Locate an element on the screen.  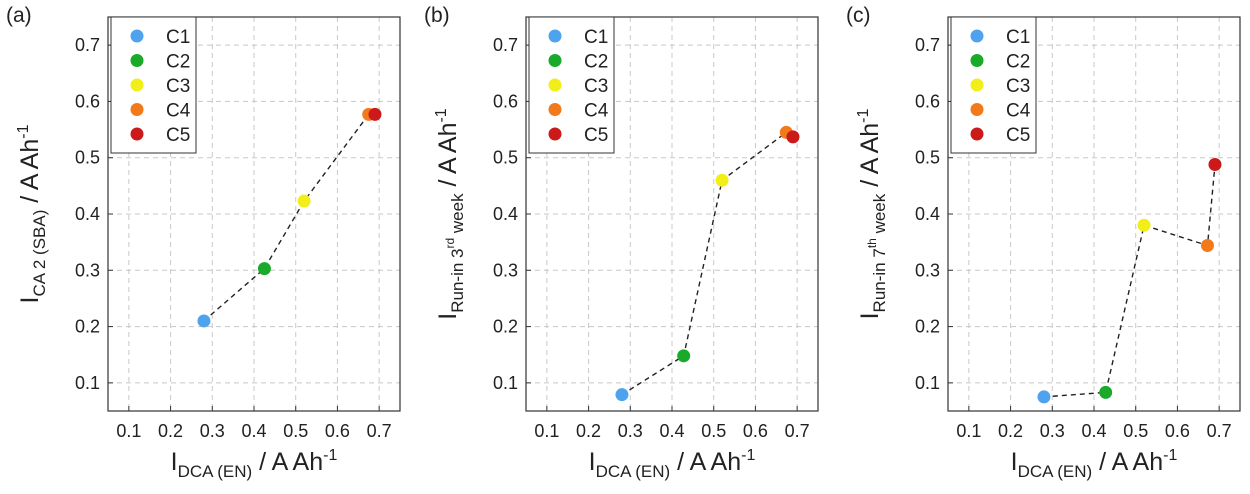
y-axis-label: IRun-in 7th week / A Ah-1 is located at coordinates (872, 214).